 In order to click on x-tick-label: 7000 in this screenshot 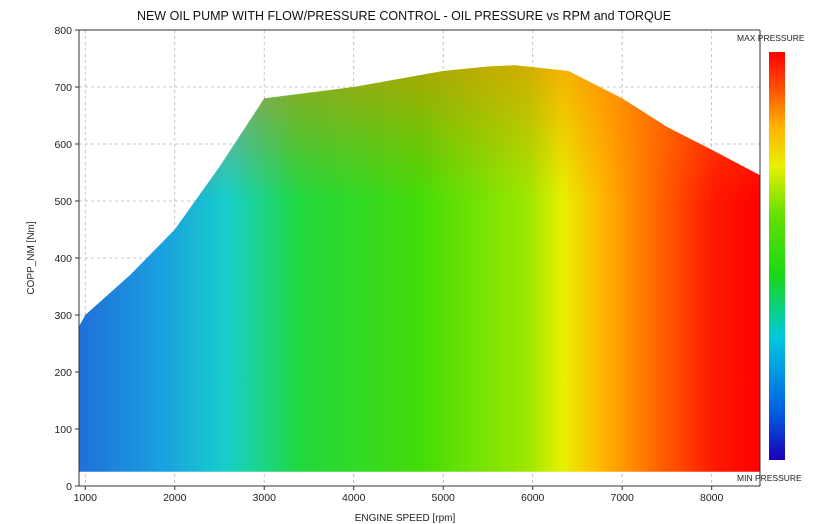, I will do `click(623, 498)`.